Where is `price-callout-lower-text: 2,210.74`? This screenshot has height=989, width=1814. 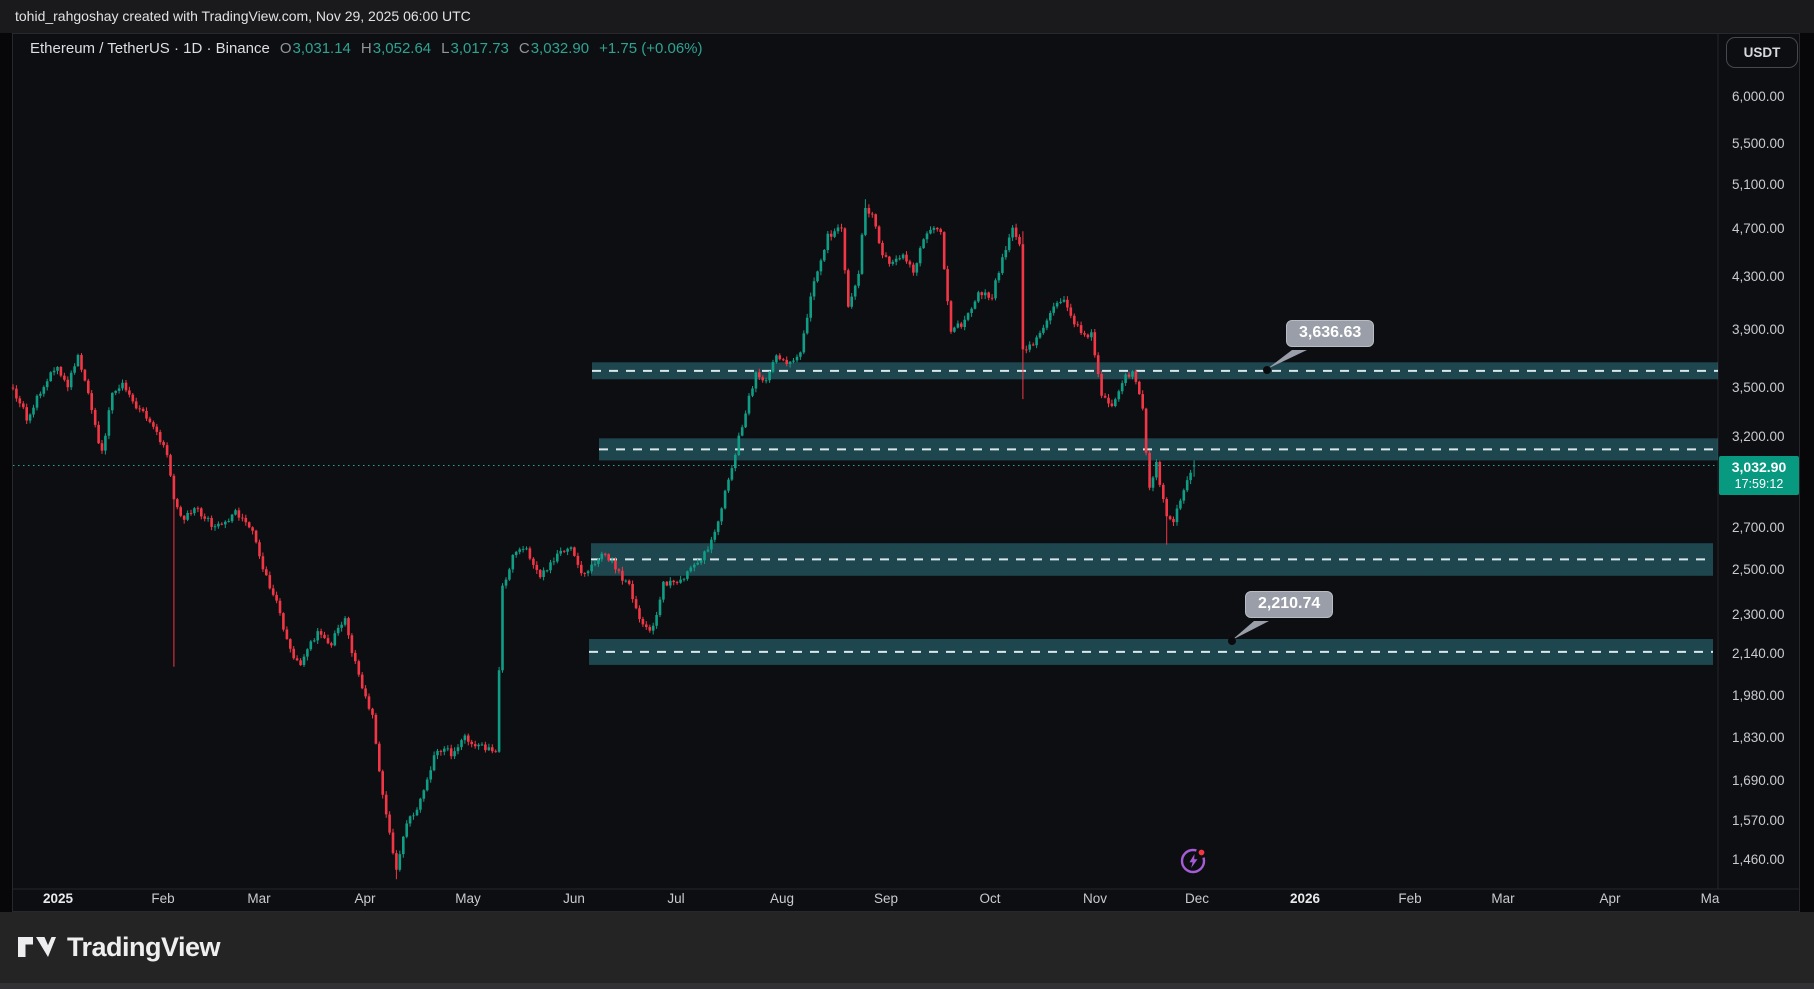 price-callout-lower-text: 2,210.74 is located at coordinates (1289, 603).